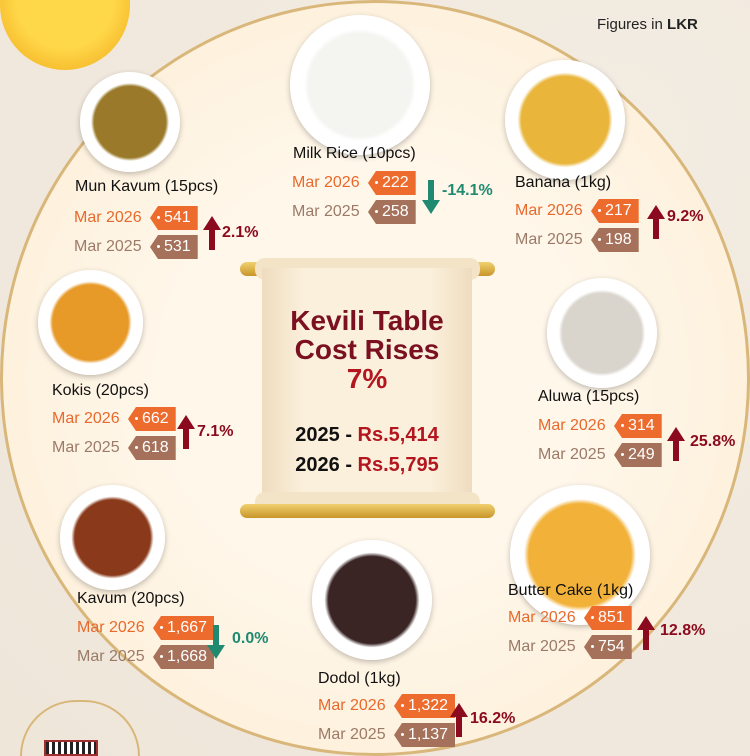 This screenshot has height=756, width=750. I want to click on total-amount: Rs.5,795, so click(398, 465).